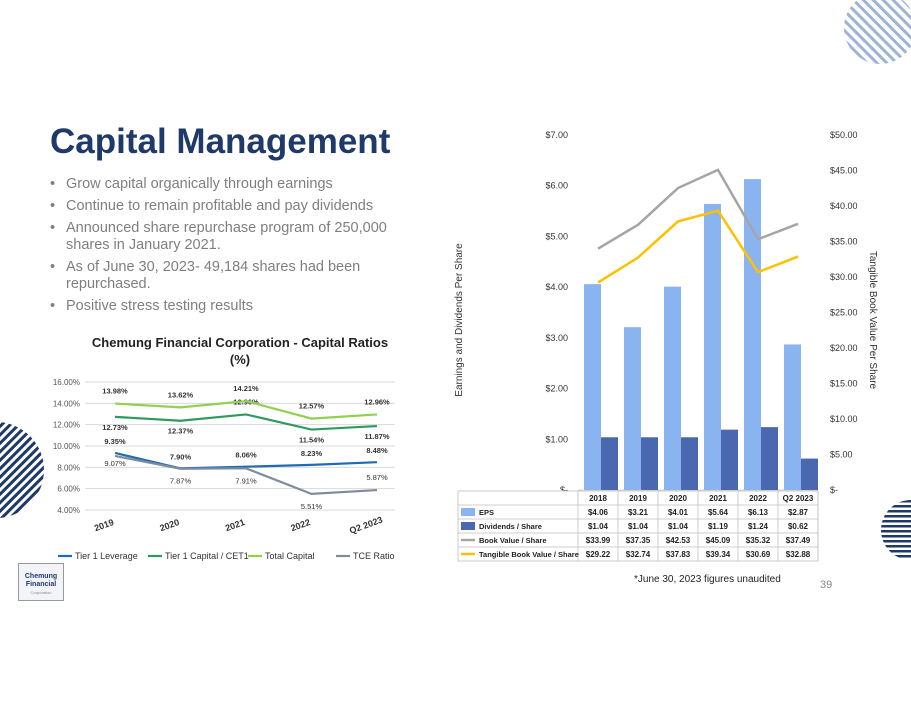 This screenshot has width=911, height=704. I want to click on y2-tick-label: $30.00, so click(844, 277).